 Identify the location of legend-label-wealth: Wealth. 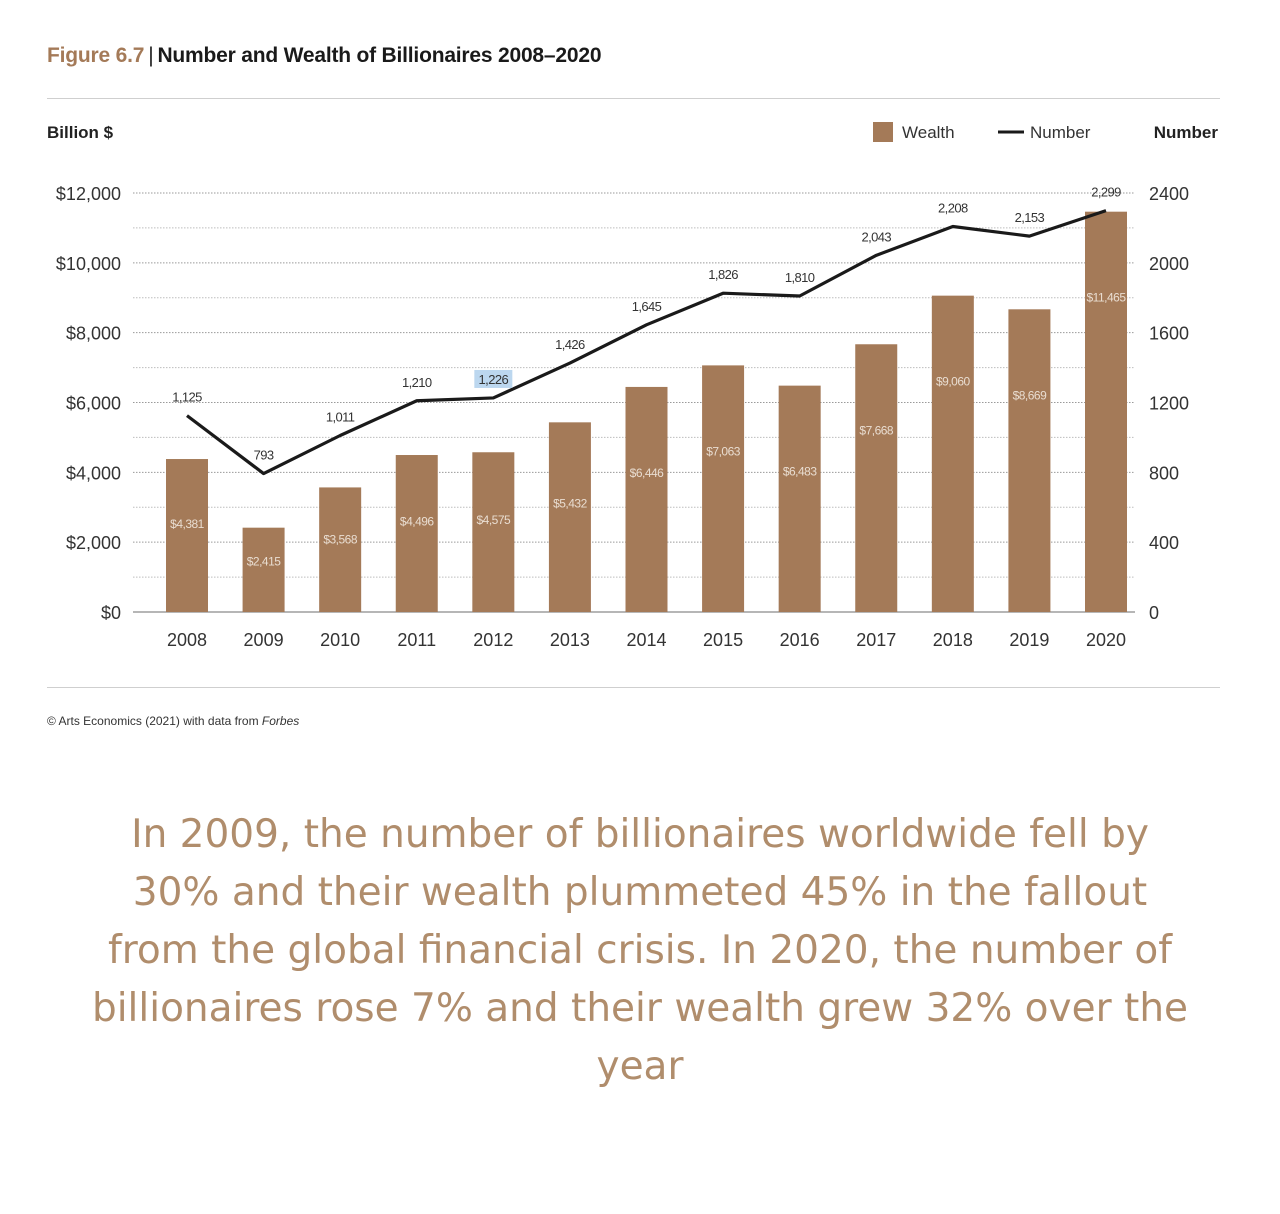
(928, 132).